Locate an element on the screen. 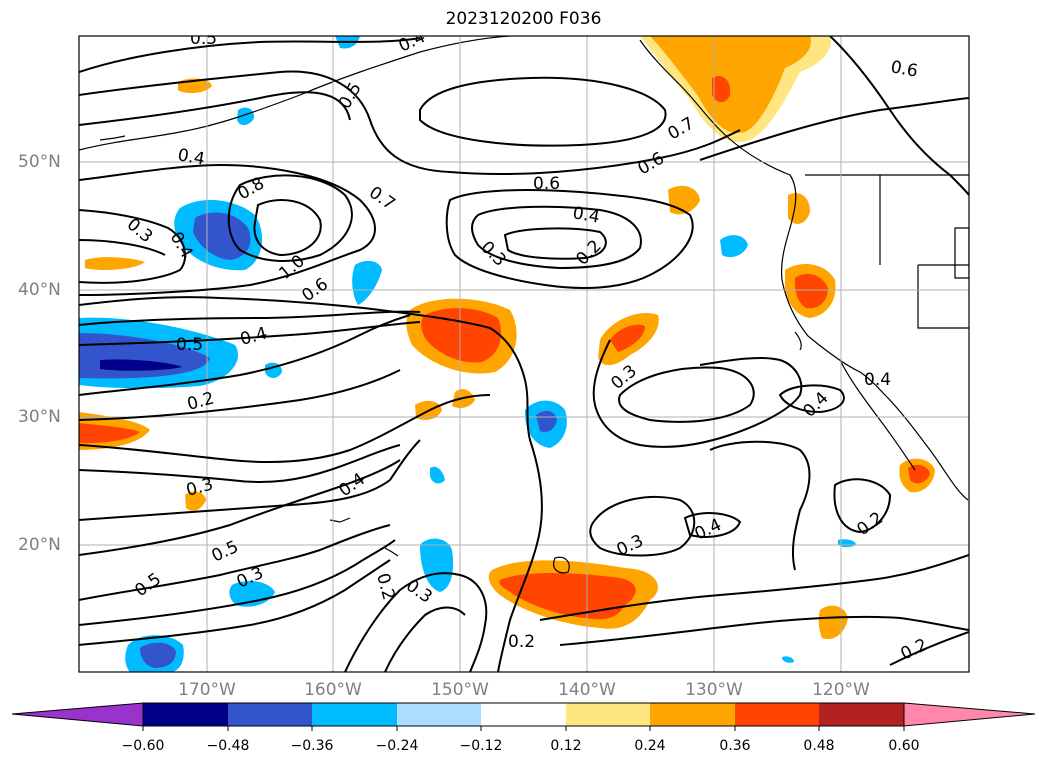 The image size is (1047, 765). colorbar-tick-label: 0.48 is located at coordinates (819, 746).